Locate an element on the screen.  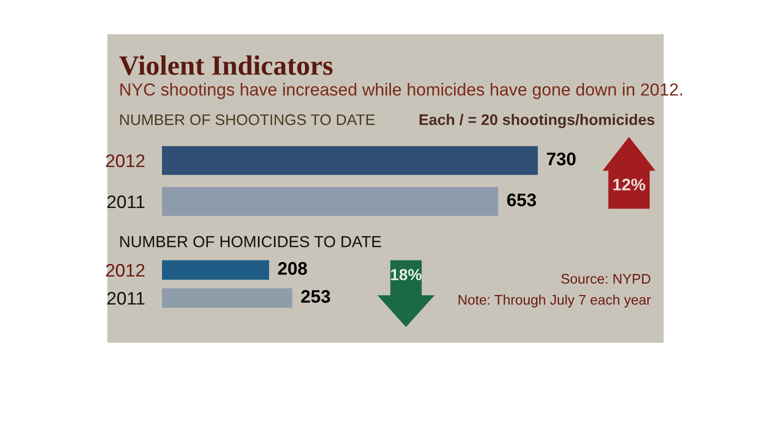
text: 12% is located at coordinates (629, 184).